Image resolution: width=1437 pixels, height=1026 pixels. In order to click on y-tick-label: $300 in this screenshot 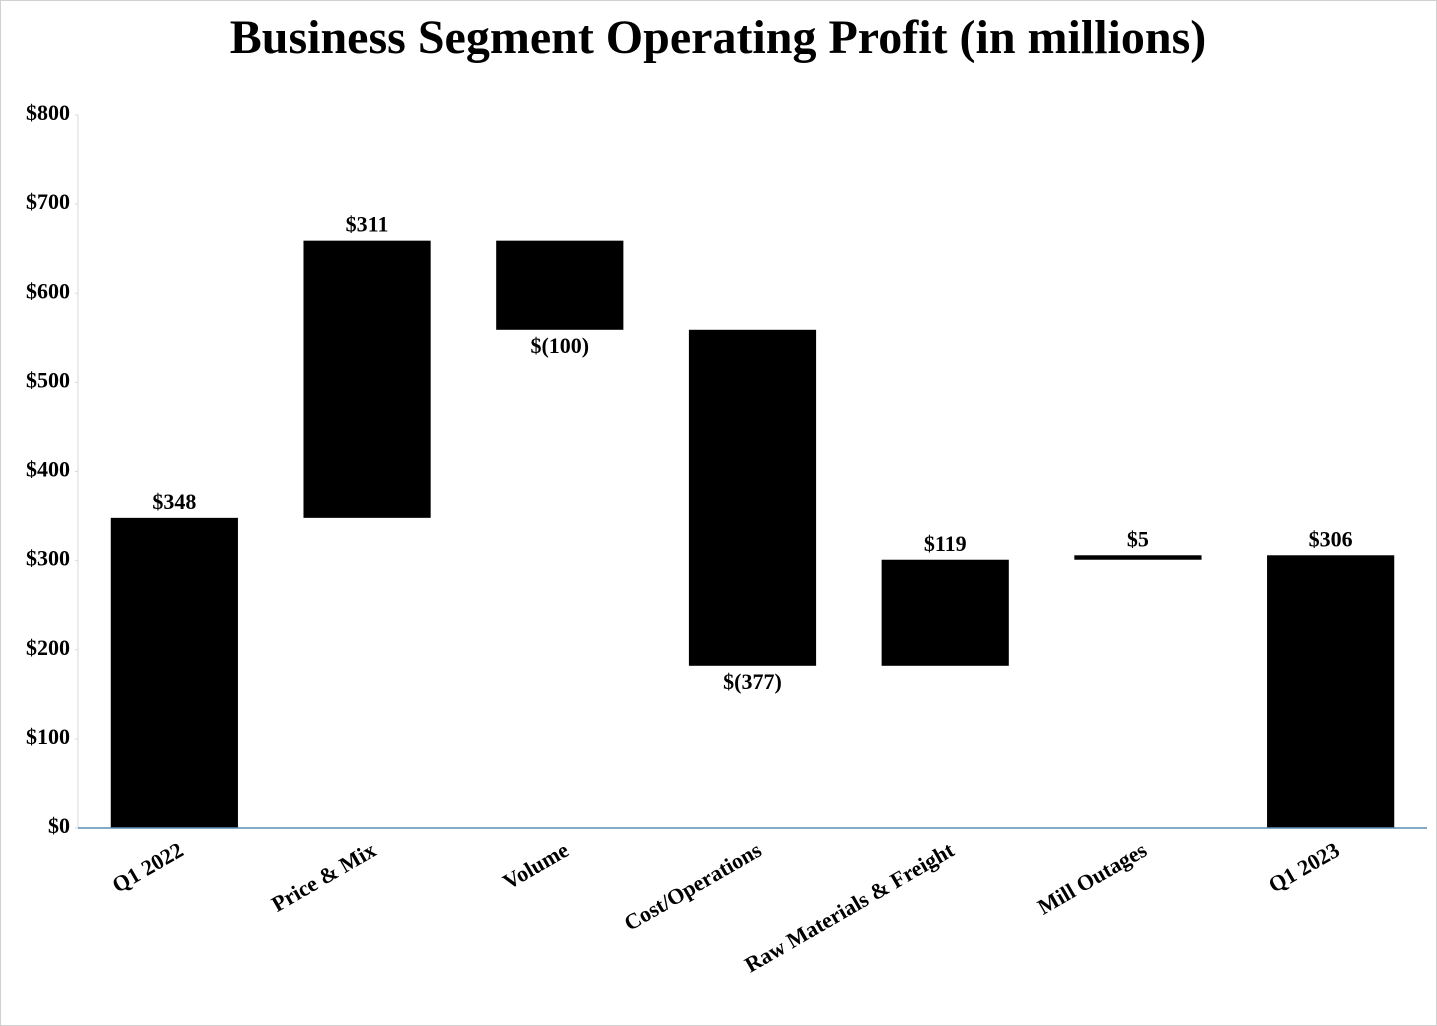, I will do `click(48, 558)`.